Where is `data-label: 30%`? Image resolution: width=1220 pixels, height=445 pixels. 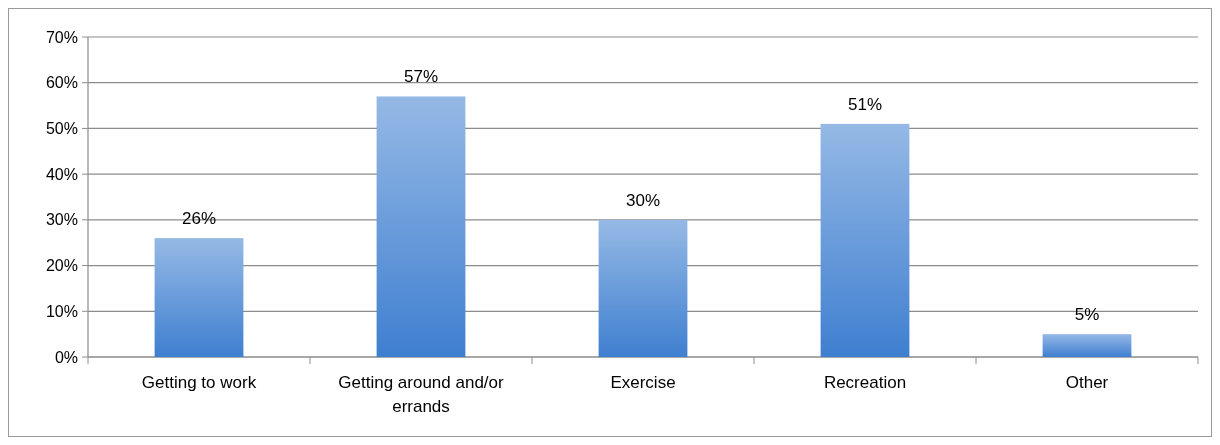
data-label: 30% is located at coordinates (643, 200).